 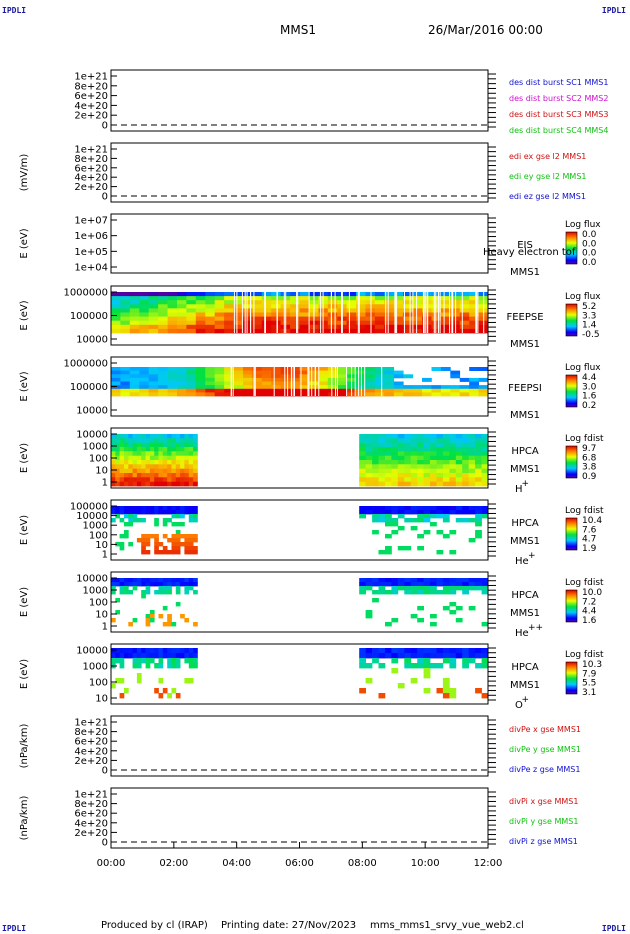 What do you see at coordinates (105, 771) in the screenshot?
I see `panel-divpe-y-tick-label: 0` at bounding box center [105, 771].